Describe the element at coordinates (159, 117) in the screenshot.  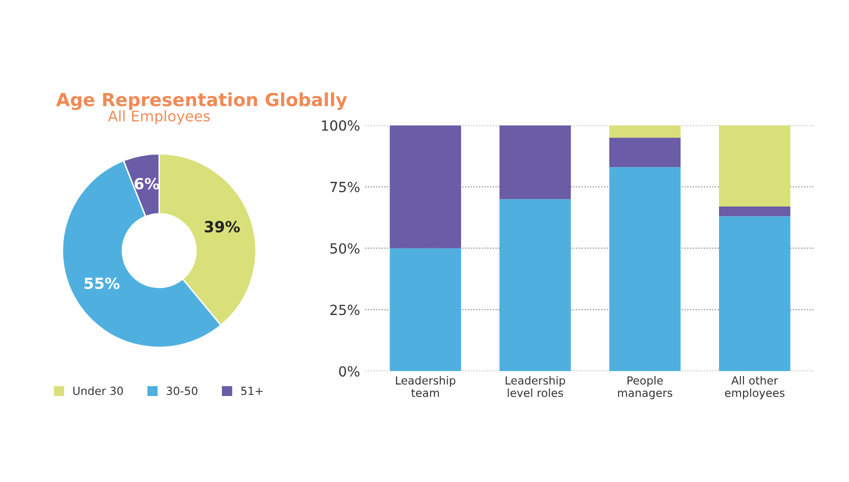
I see `chart-subtitle: All Employees` at that location.